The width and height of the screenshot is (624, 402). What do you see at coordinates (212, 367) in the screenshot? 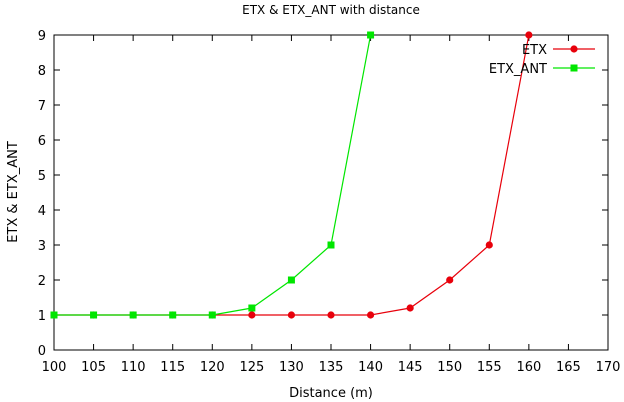
I see `x-tick-label: 120` at bounding box center [212, 367].